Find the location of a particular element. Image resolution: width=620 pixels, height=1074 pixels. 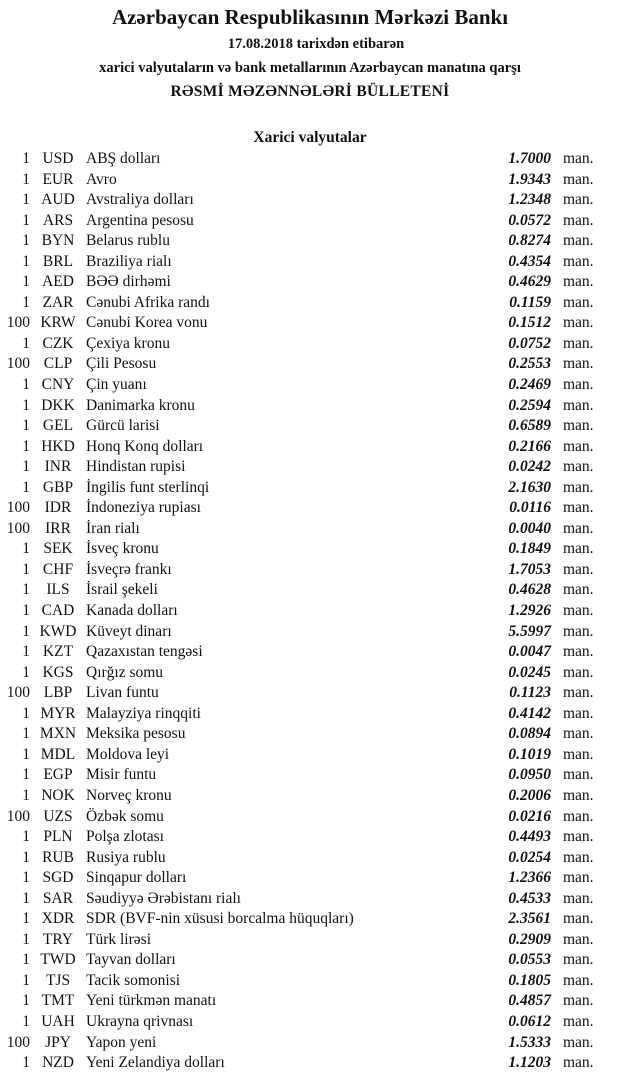

currency-code: DKK is located at coordinates (58, 405).